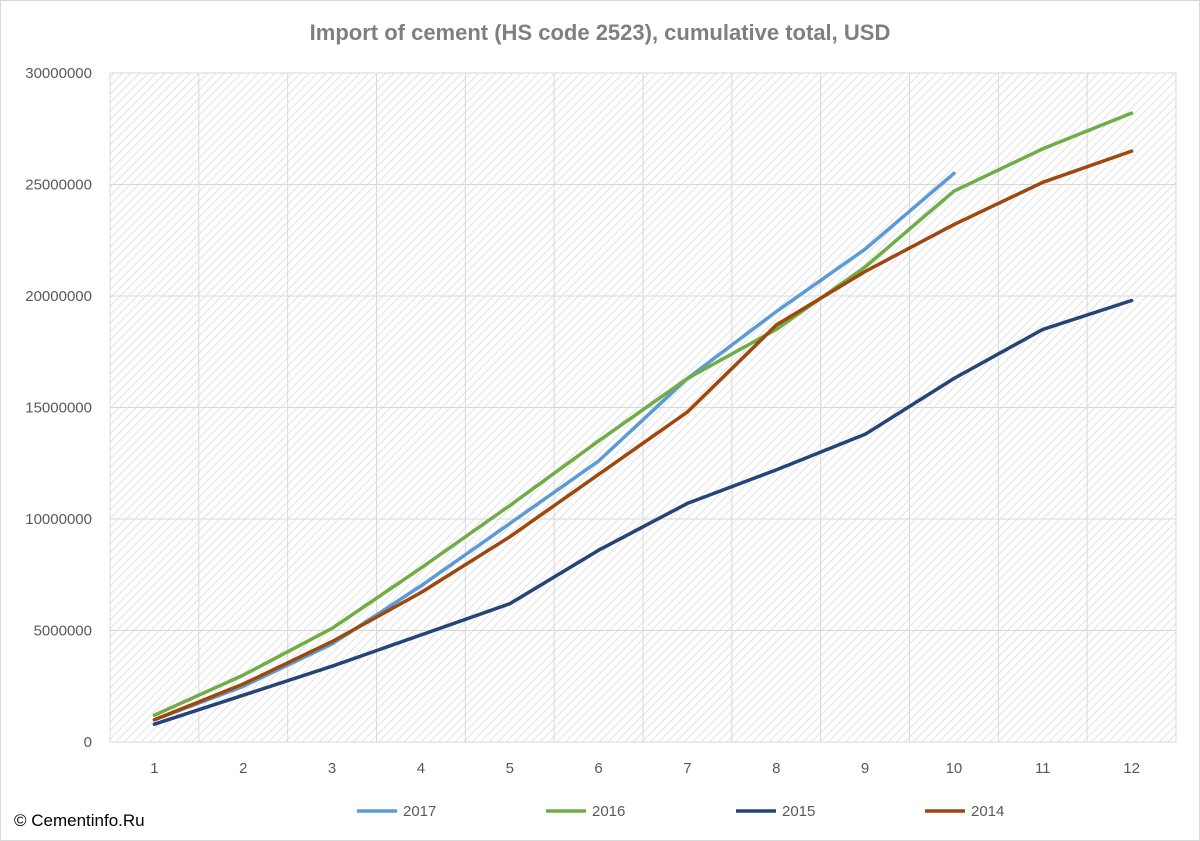 The width and height of the screenshot is (1200, 841). I want to click on y-tick-label: 0, so click(88, 742).